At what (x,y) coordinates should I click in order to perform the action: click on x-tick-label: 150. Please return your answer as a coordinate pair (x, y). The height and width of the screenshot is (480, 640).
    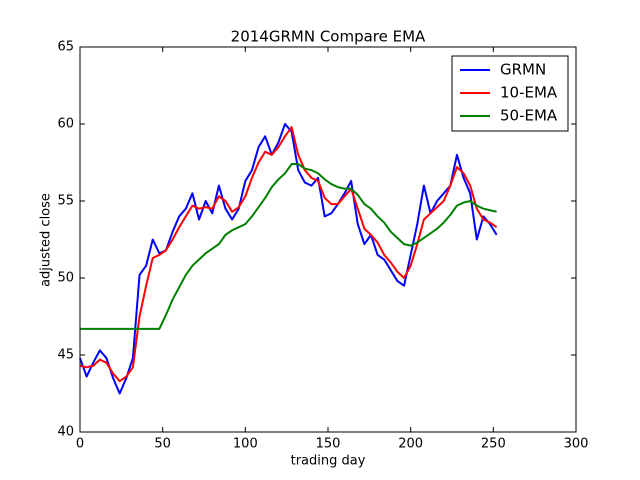
    Looking at the image, I should click on (328, 444).